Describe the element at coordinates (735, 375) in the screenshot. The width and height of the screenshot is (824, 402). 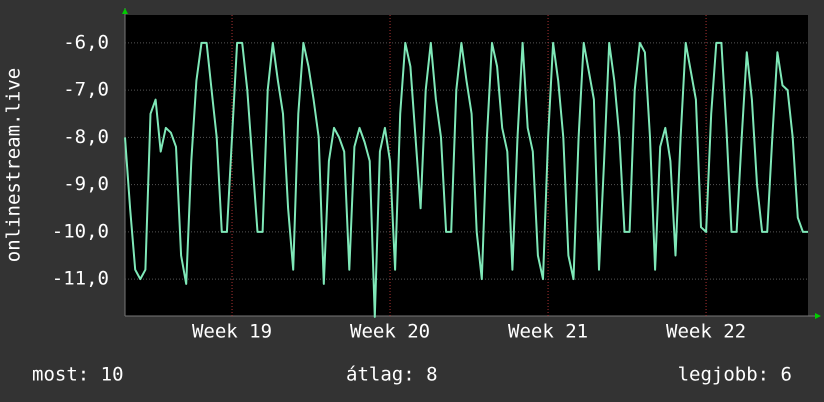
I see `footer-max: legjobb: 6` at that location.